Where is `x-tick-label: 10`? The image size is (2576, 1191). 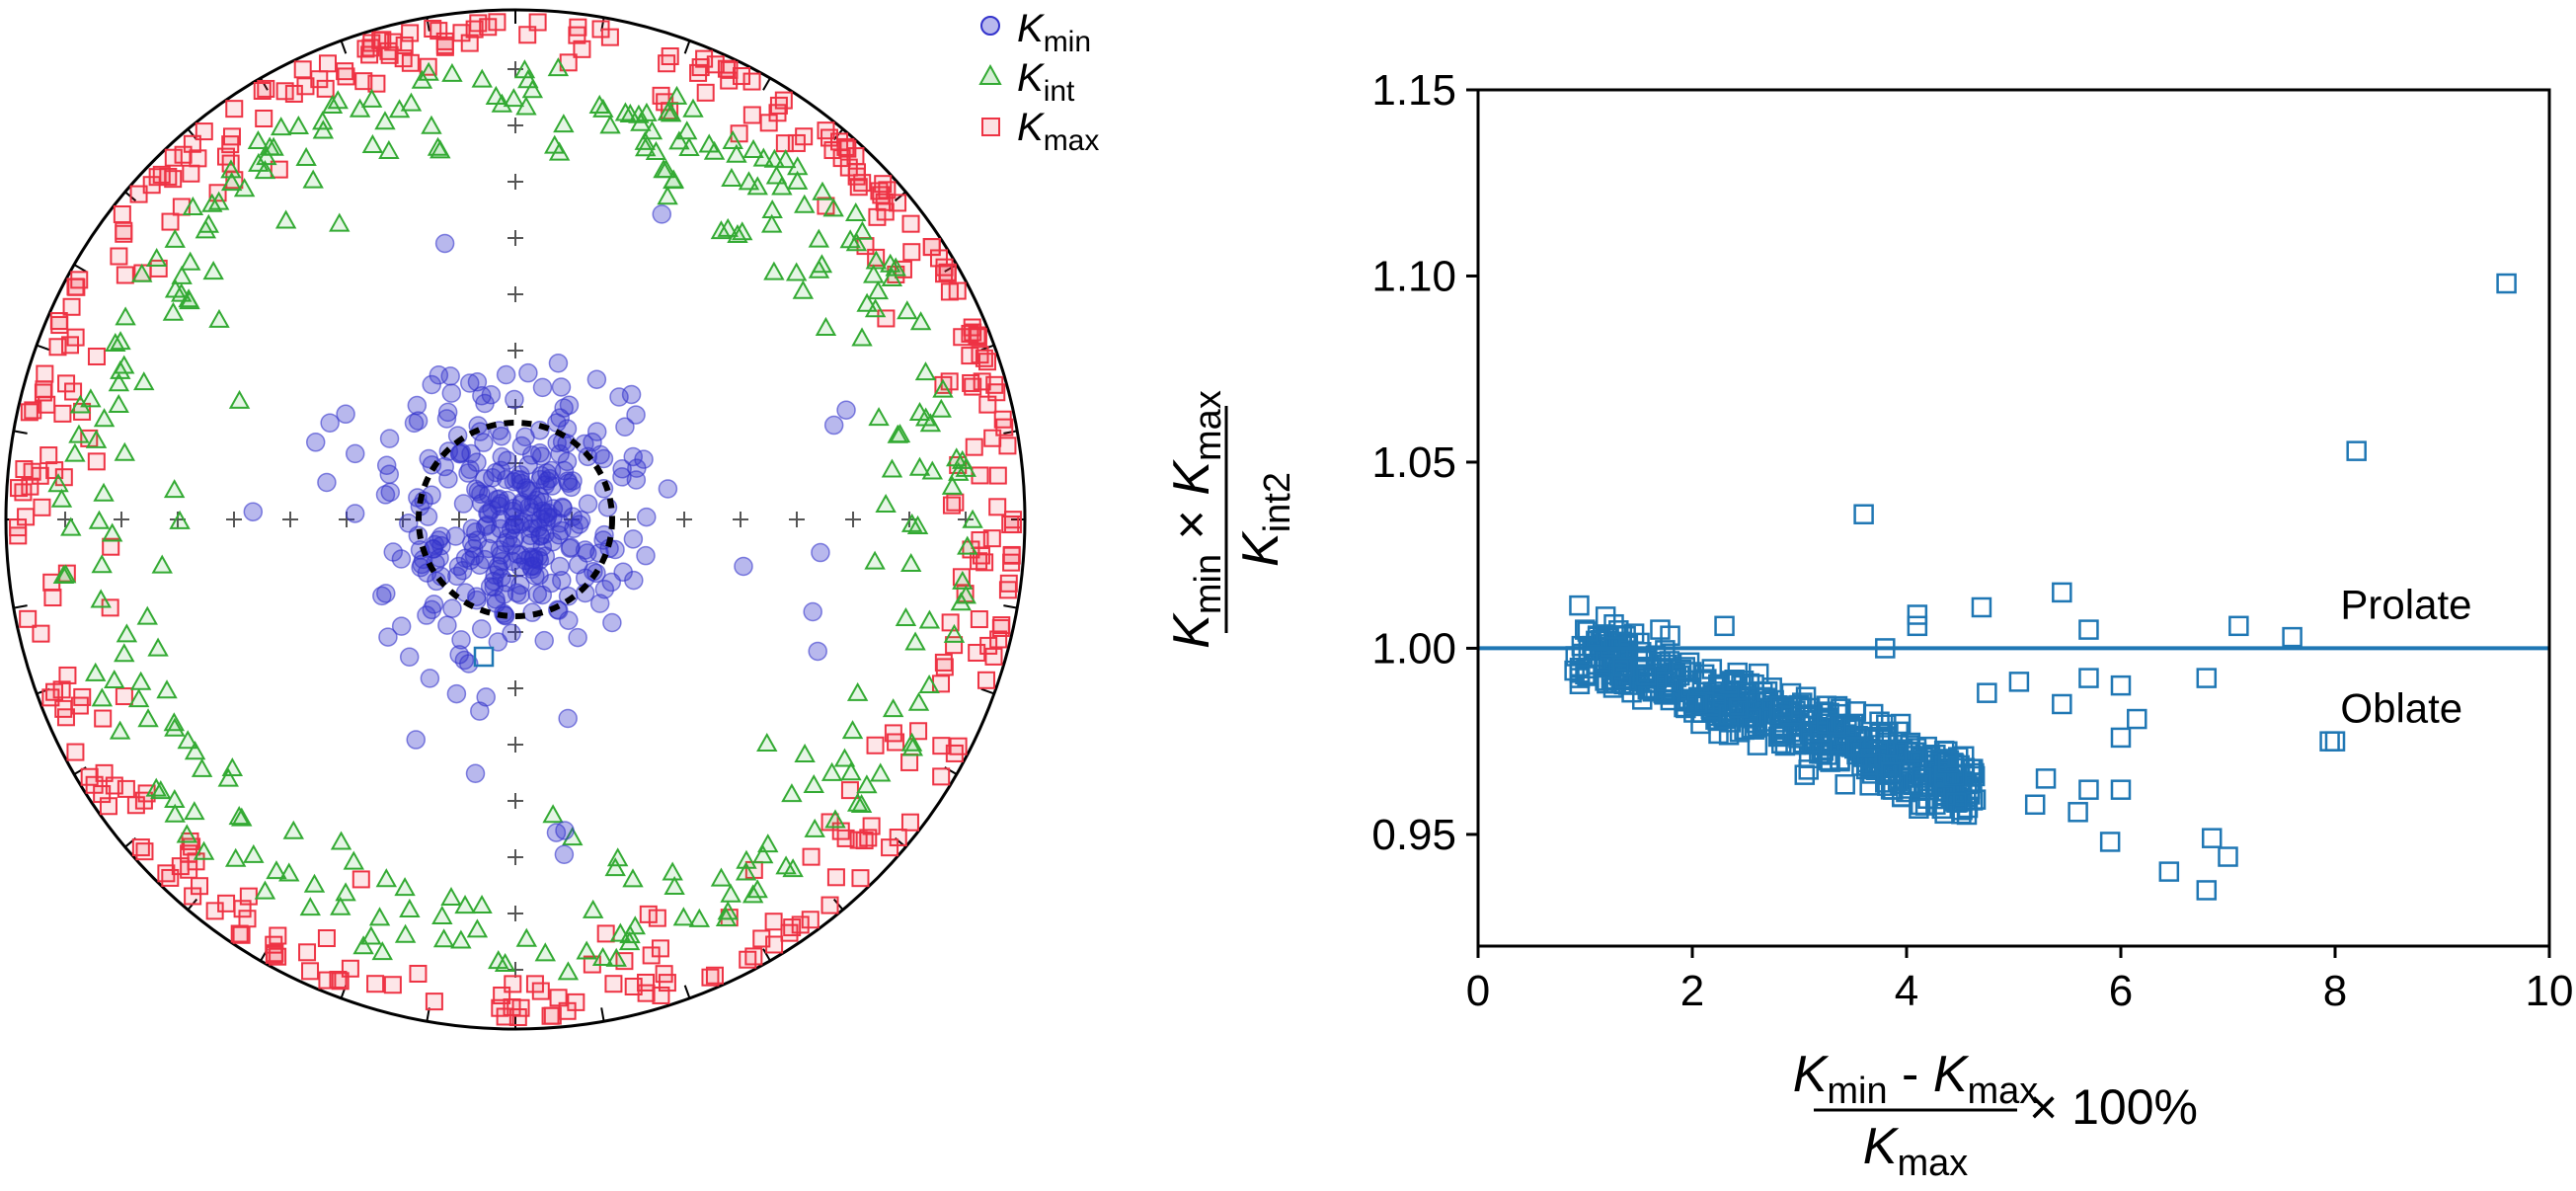
x-tick-label: 10 is located at coordinates (2550, 991).